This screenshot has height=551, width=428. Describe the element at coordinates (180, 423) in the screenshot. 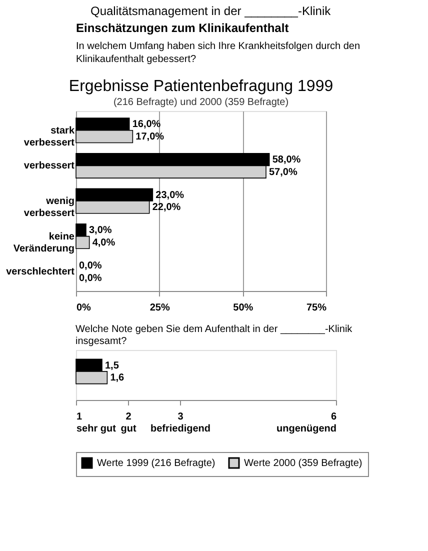

I see `x-tick-label: 3 befriedigend` at that location.